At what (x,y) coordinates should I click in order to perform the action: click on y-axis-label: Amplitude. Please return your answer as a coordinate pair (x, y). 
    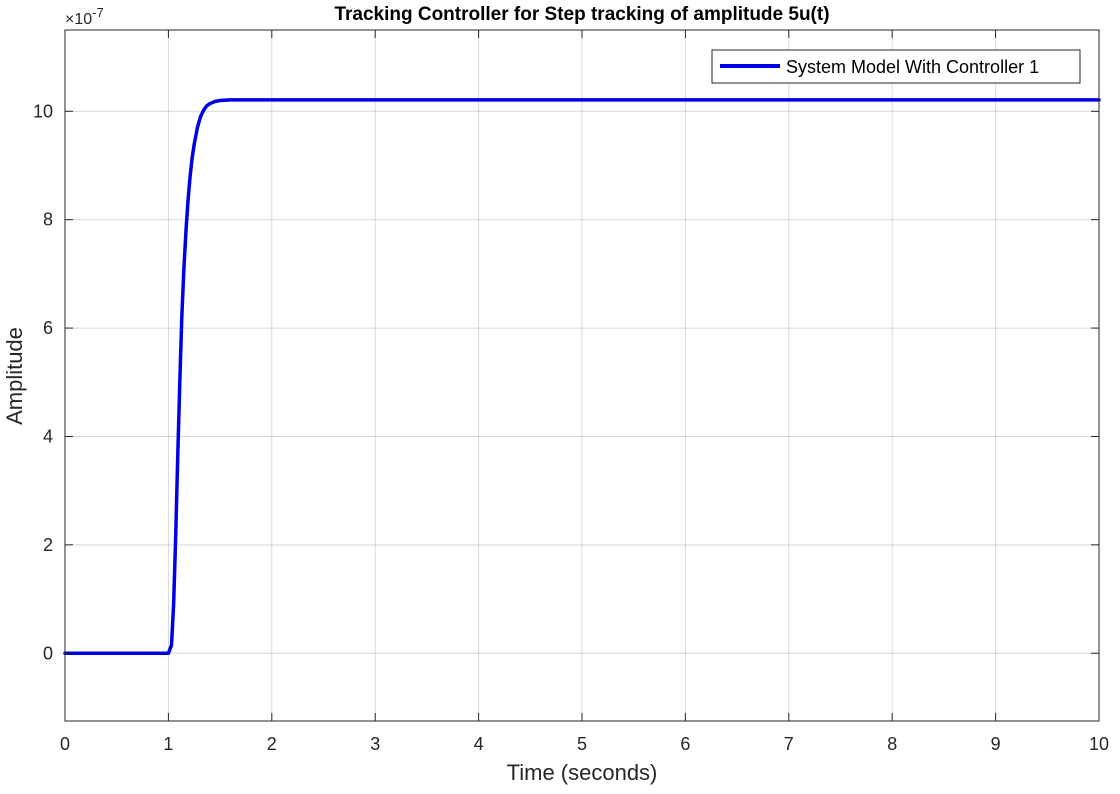
    Looking at the image, I should click on (14, 376).